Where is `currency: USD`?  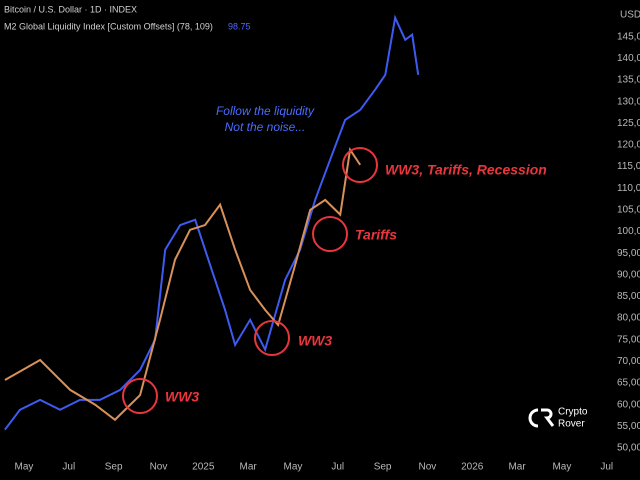 currency: USD is located at coordinates (630, 15).